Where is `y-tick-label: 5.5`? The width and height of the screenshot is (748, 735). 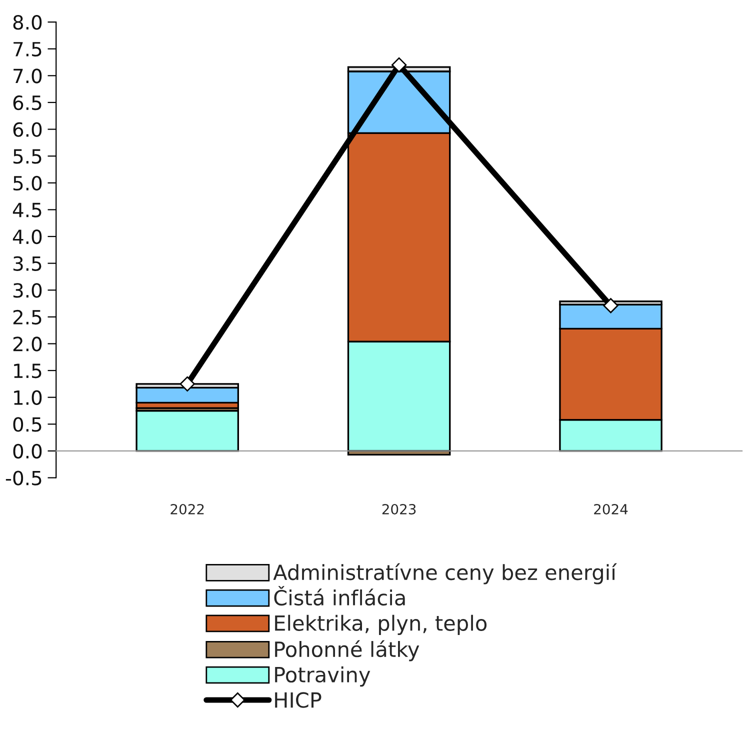 y-tick-label: 5.5 is located at coordinates (27, 156).